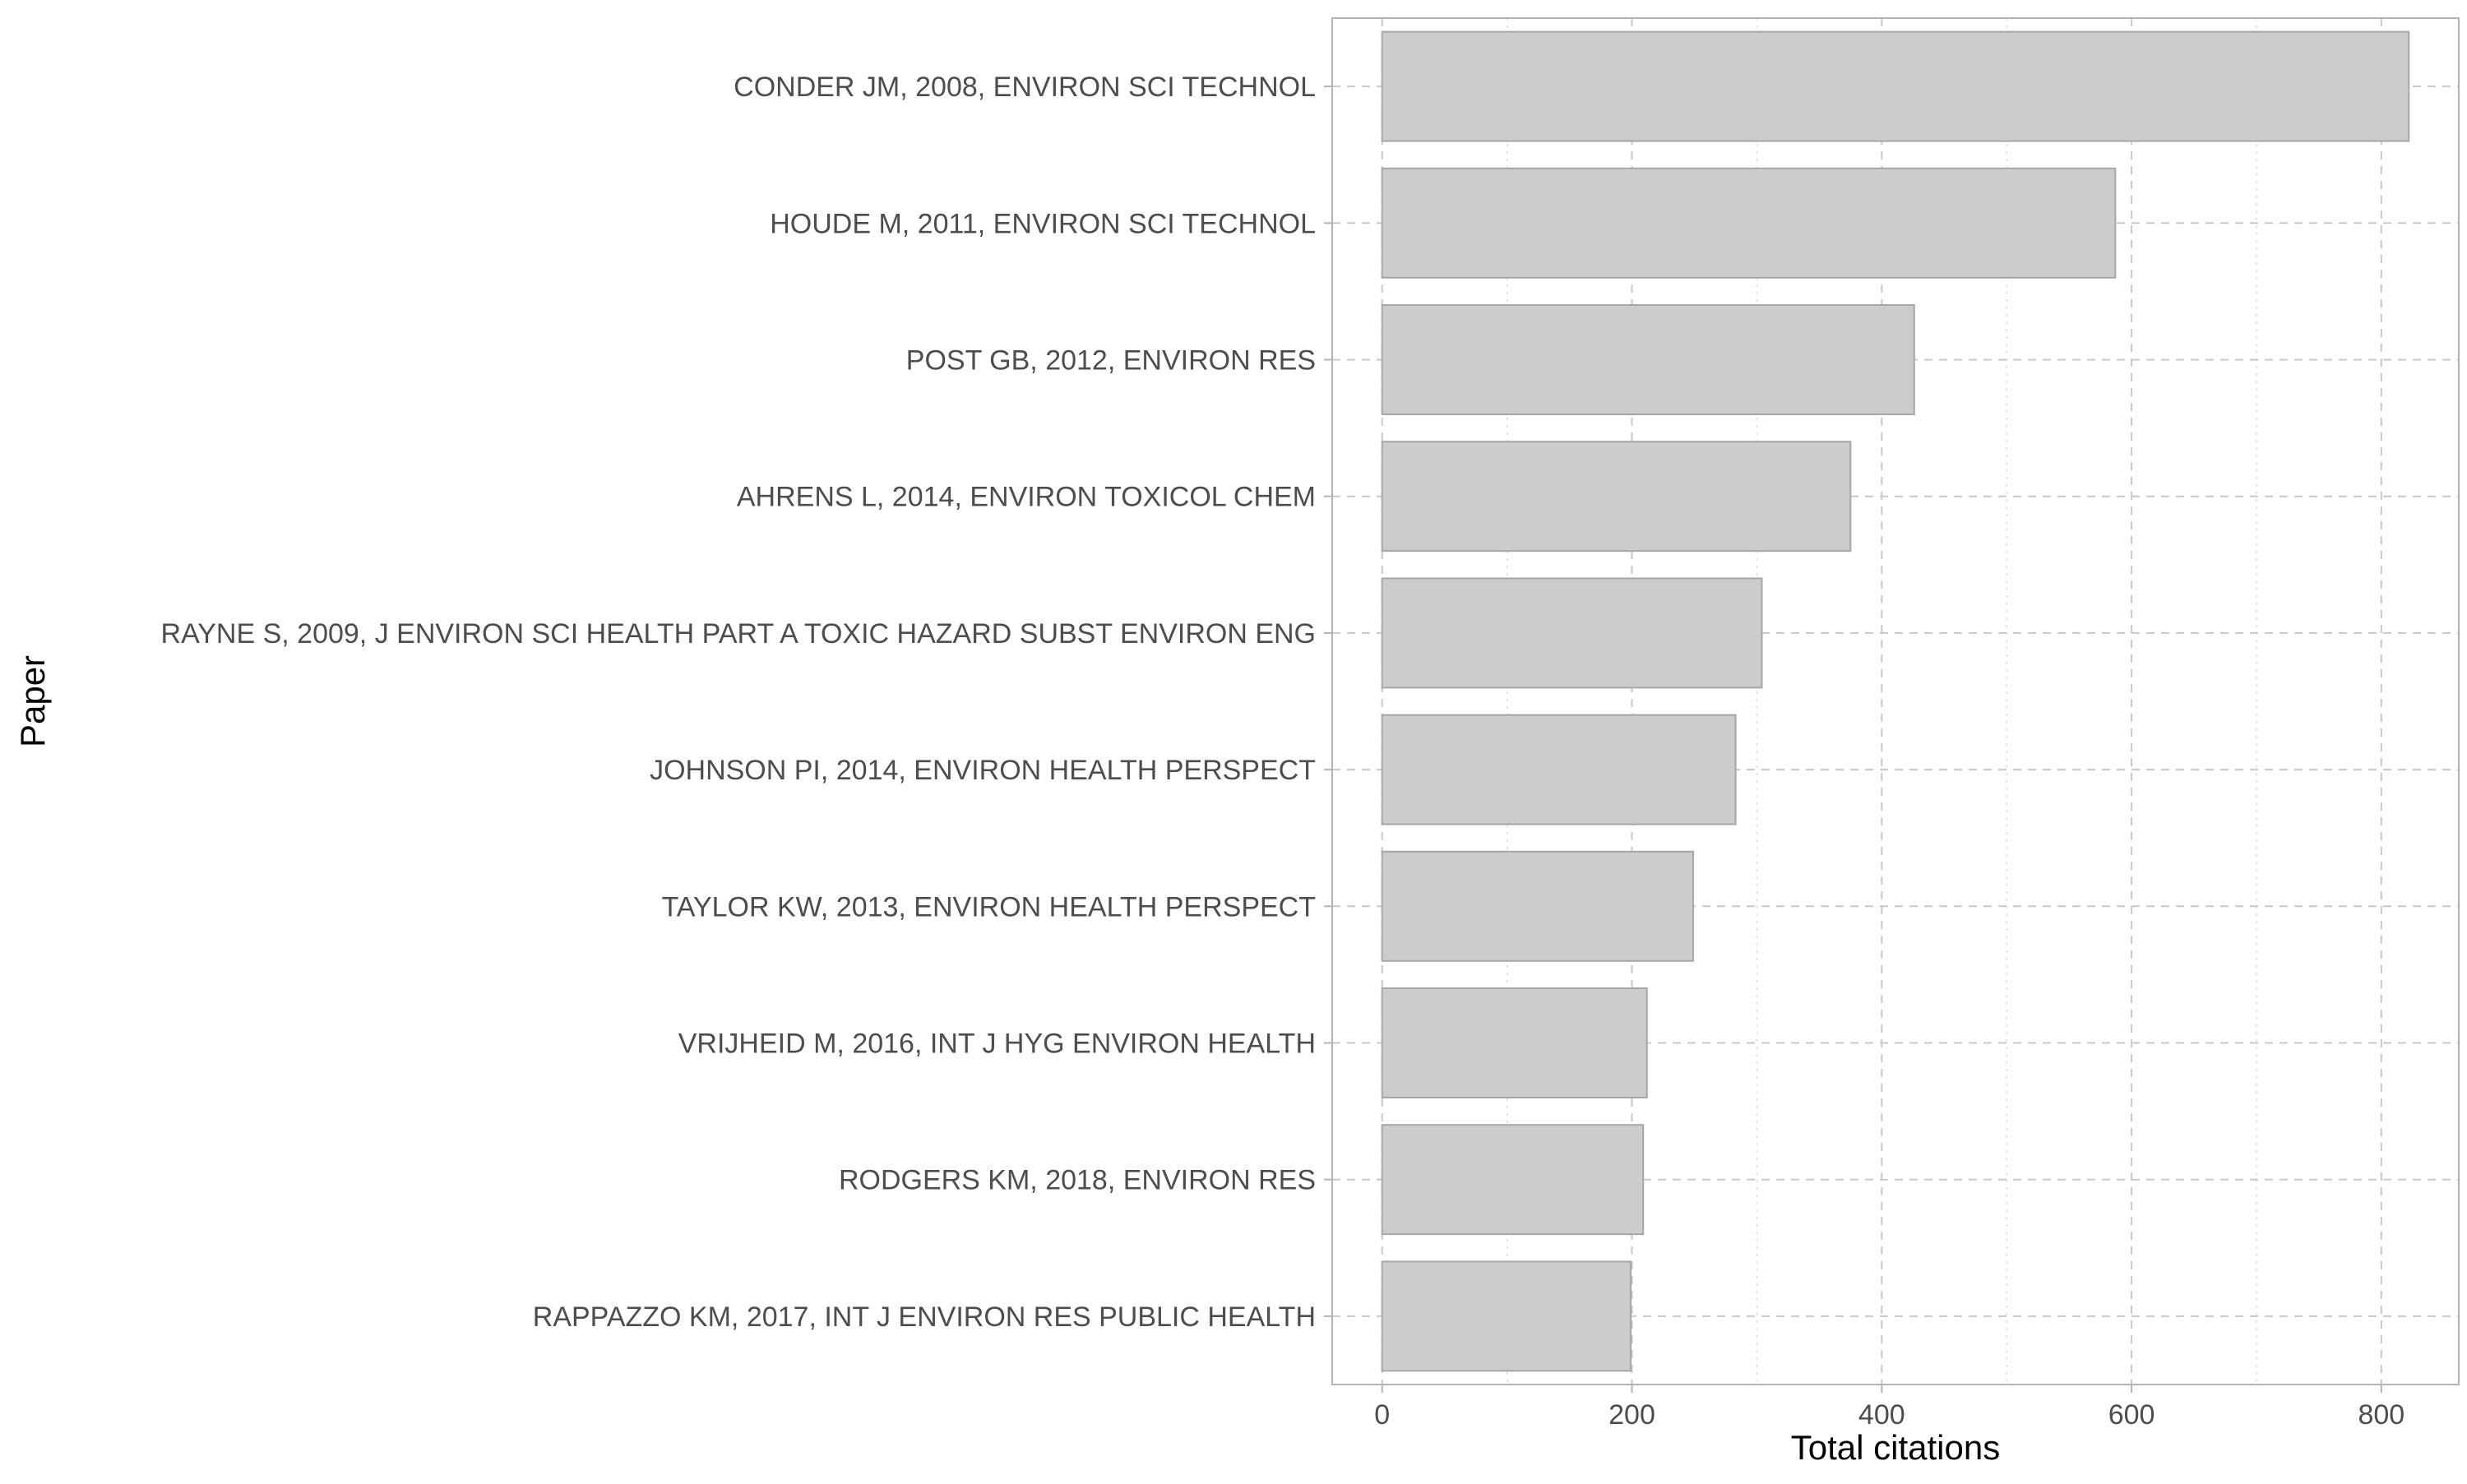 The height and width of the screenshot is (1484, 2467). Describe the element at coordinates (1077, 1180) in the screenshot. I see `category-label: RODGERS KM, 2018, ENVIRON RES` at that location.